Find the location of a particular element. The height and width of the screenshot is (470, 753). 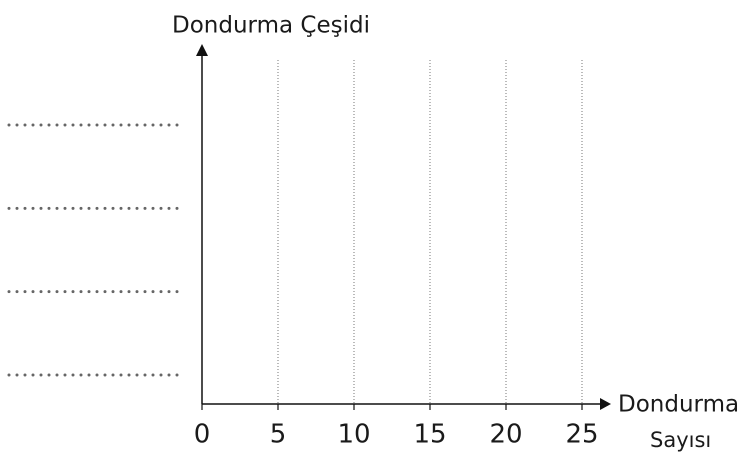

x-tick-label: 25 is located at coordinates (581, 435).